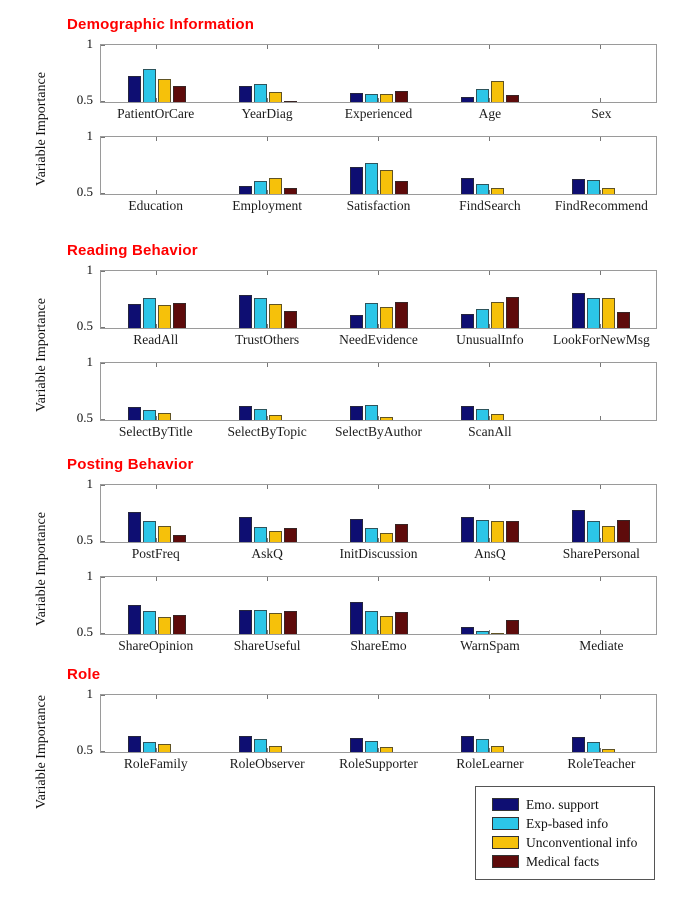 This screenshot has width=692, height=916. Describe the element at coordinates (600, 391) in the screenshot. I see `bar-group-empty` at that location.